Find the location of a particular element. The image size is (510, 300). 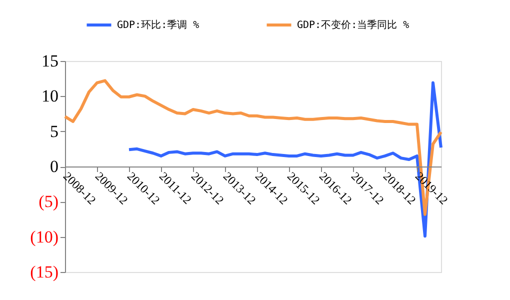

y-tick-label: (10) is located at coordinates (44, 236).